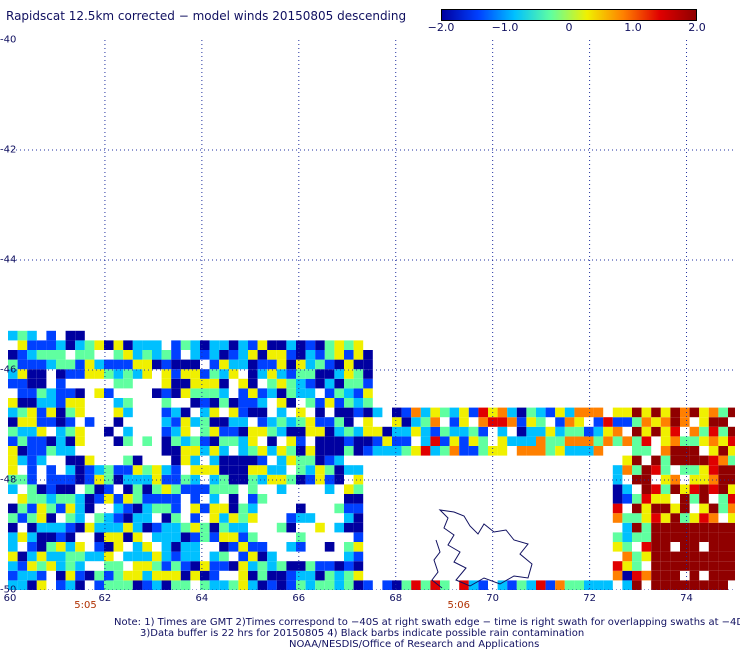 Image resolution: width=740 pixels, height=650 pixels. What do you see at coordinates (8, 40) in the screenshot?
I see `latitude-label: -40` at bounding box center [8, 40].